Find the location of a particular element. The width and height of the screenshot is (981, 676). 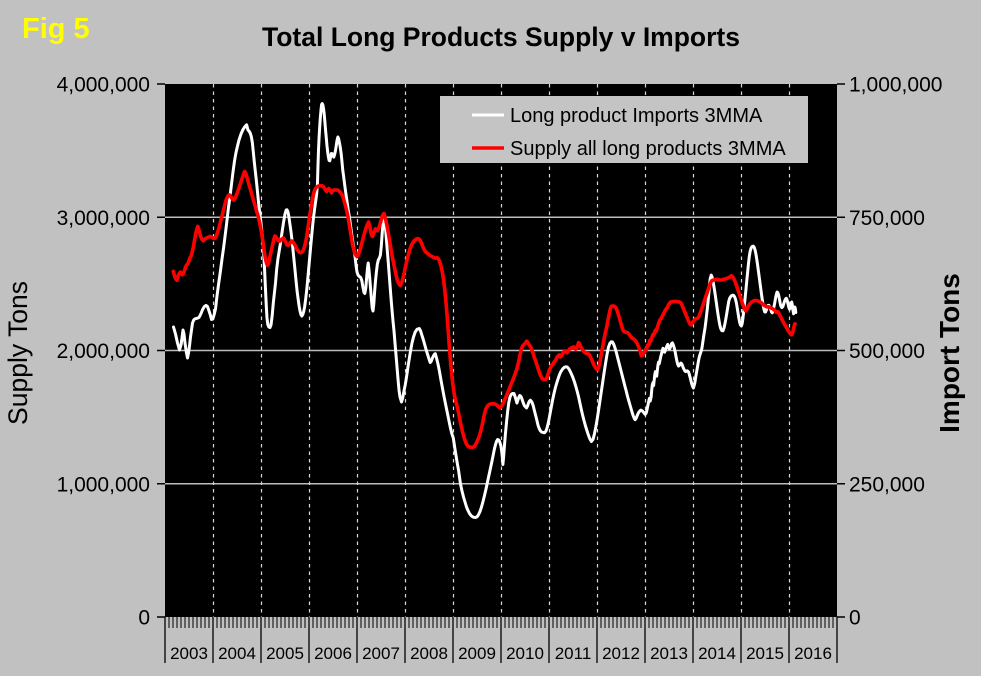

svg-text: Long product Imports 3MMA is located at coordinates (636, 116).